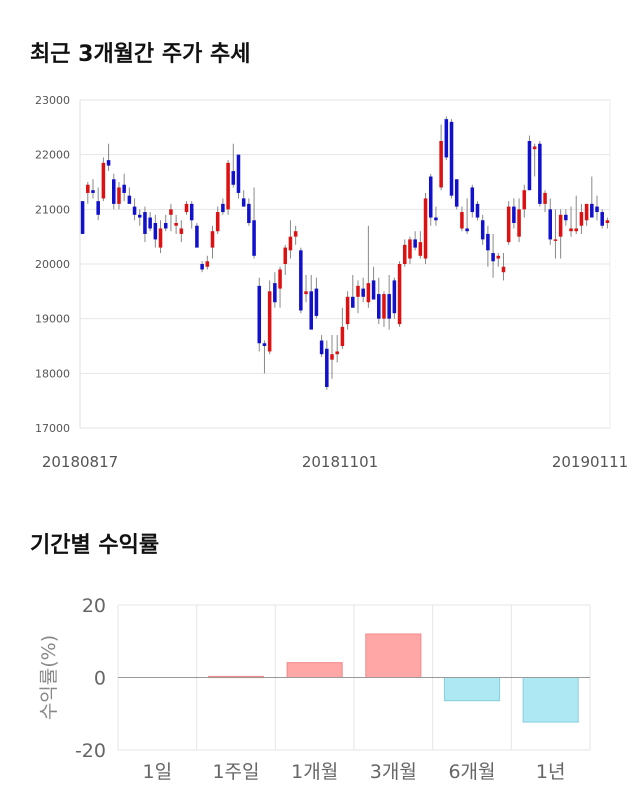 The height and width of the screenshot is (810, 640). What do you see at coordinates (551, 772) in the screenshot?
I see `x-tick-label: 1년` at bounding box center [551, 772].